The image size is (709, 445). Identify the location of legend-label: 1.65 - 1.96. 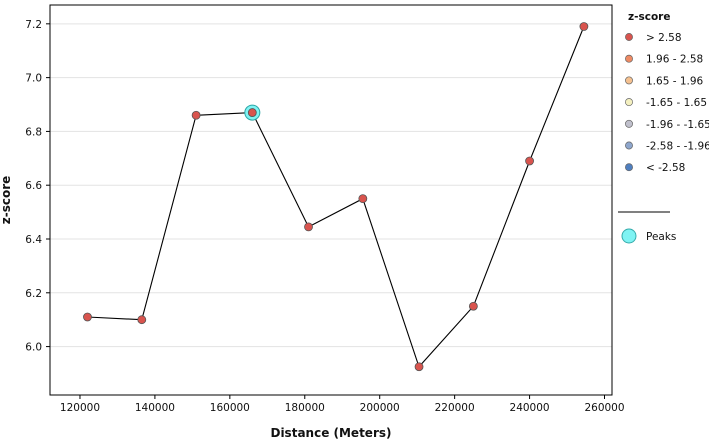
(675, 81).